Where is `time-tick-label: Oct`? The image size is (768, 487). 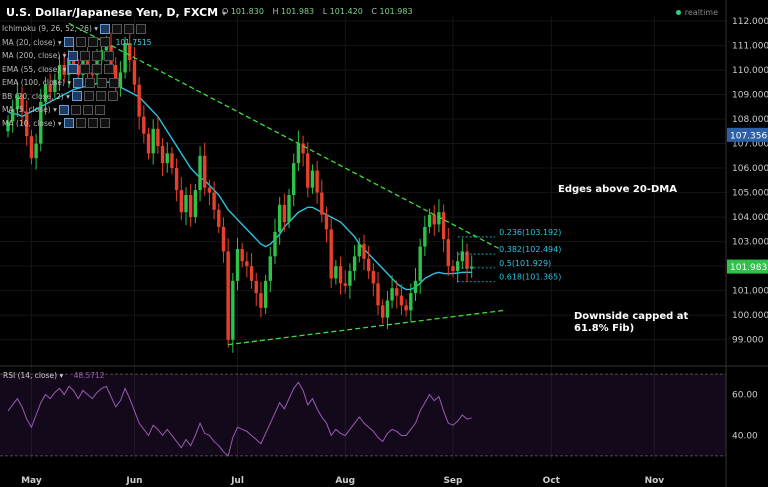
time-tick-label: Oct is located at coordinates (552, 481).